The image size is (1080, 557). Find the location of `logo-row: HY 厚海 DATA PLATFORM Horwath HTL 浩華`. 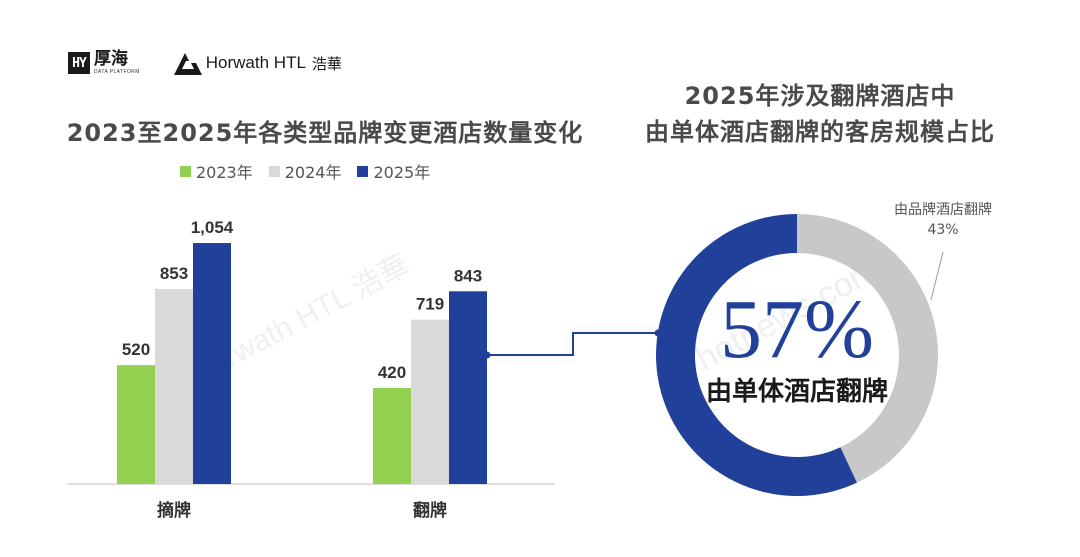

logo-row: HY 厚海 DATA PLATFORM Horwath HTL 浩華 is located at coordinates (205, 63).